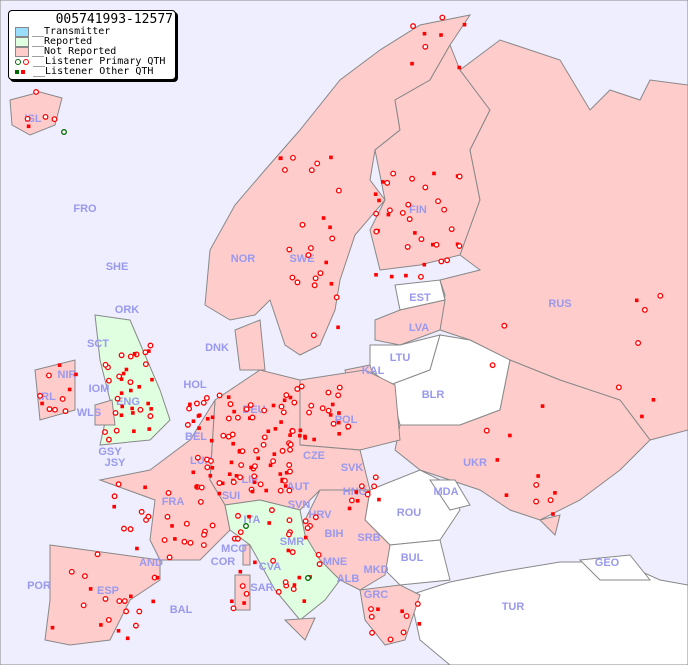  I want to click on square-marker-icon, so click(22, 72).